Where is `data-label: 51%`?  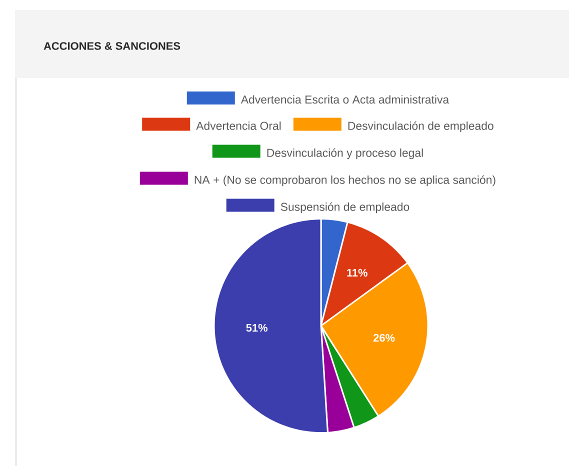 data-label: 51% is located at coordinates (257, 328).